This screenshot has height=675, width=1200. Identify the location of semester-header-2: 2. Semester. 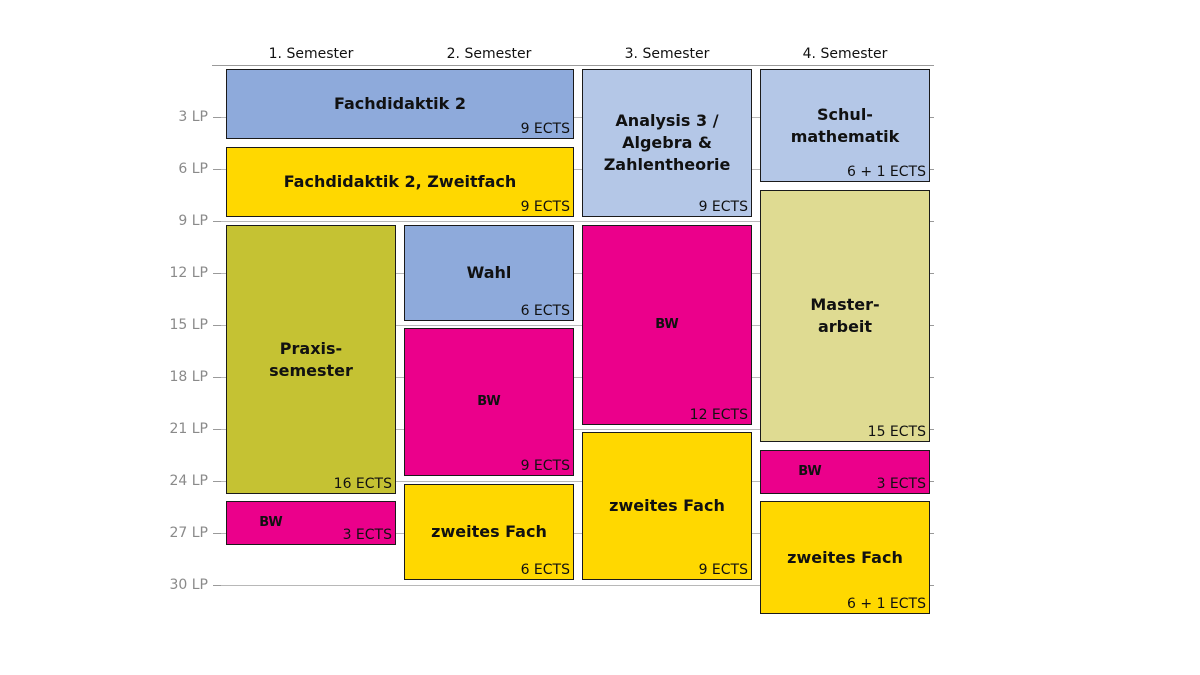
(489, 54).